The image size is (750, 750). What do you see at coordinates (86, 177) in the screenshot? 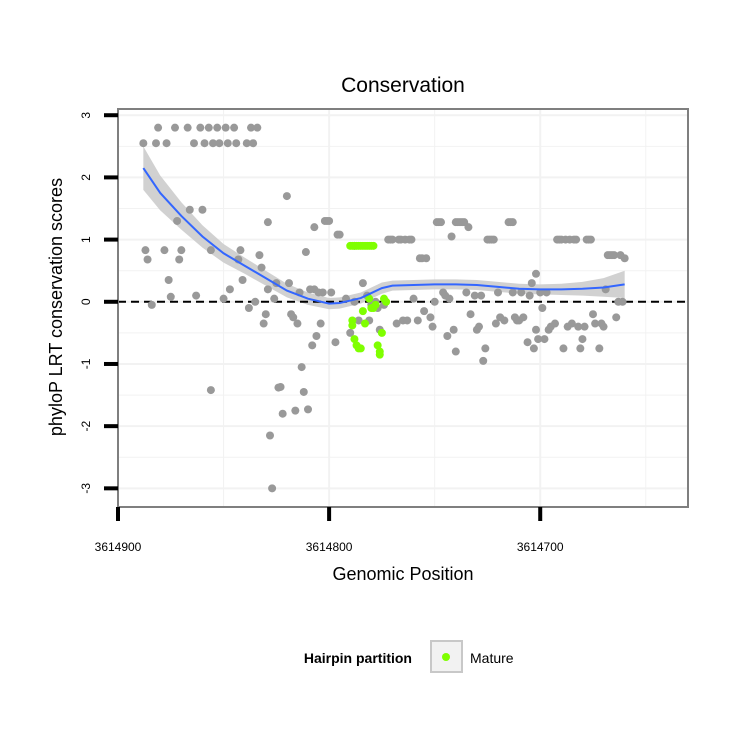
I see `y-tick-label: 2` at bounding box center [86, 177].